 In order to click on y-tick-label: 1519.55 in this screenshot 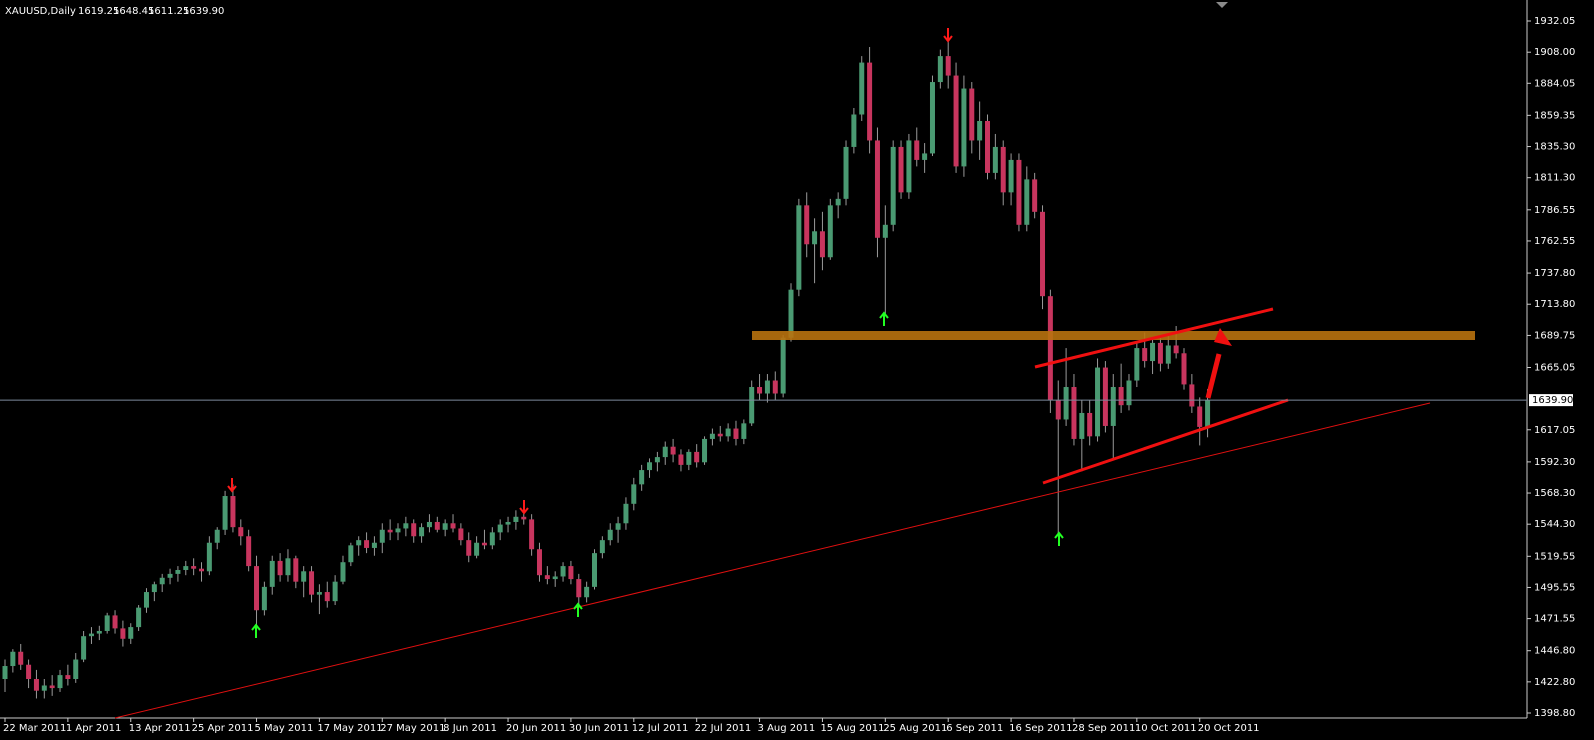, I will do `click(1554, 556)`.